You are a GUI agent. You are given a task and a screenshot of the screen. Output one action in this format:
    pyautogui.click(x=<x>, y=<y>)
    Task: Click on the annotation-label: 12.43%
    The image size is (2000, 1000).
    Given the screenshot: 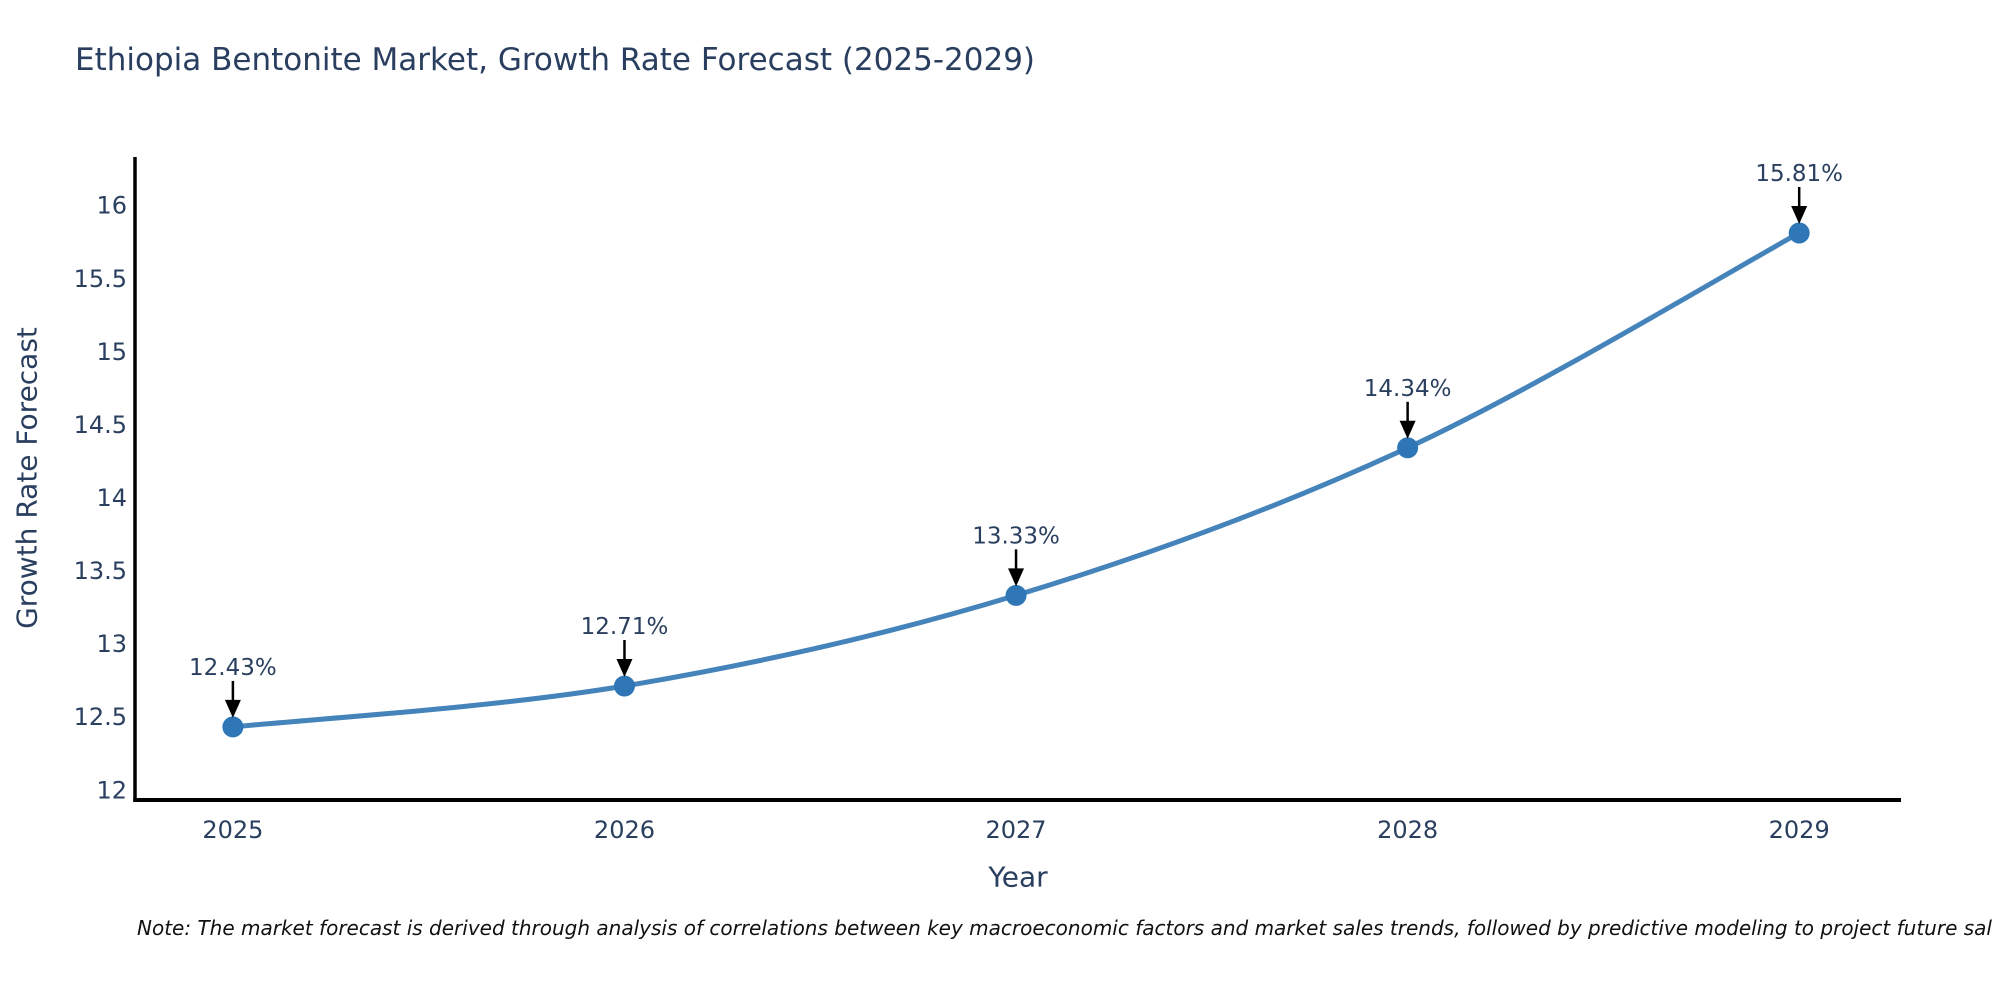 What is the action you would take?
    pyautogui.click(x=233, y=668)
    